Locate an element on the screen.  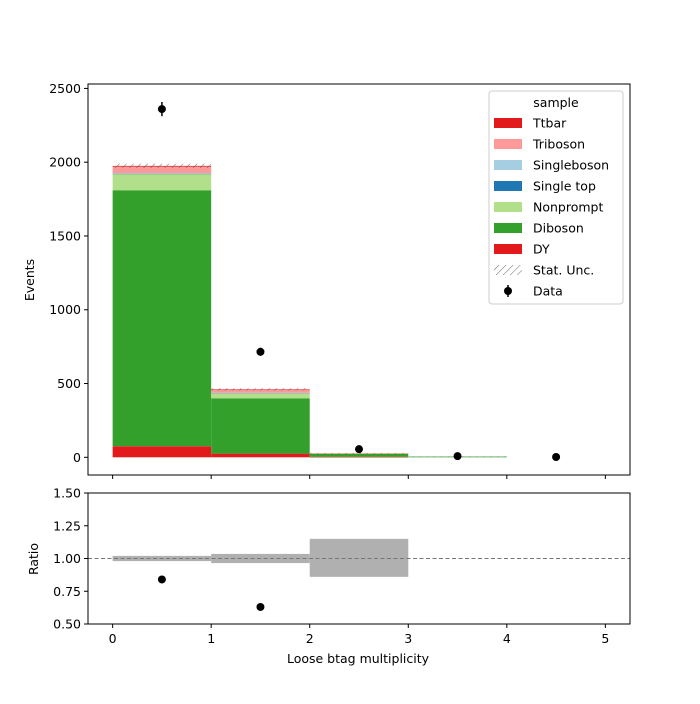
ratio-points is located at coordinates (211, 593).